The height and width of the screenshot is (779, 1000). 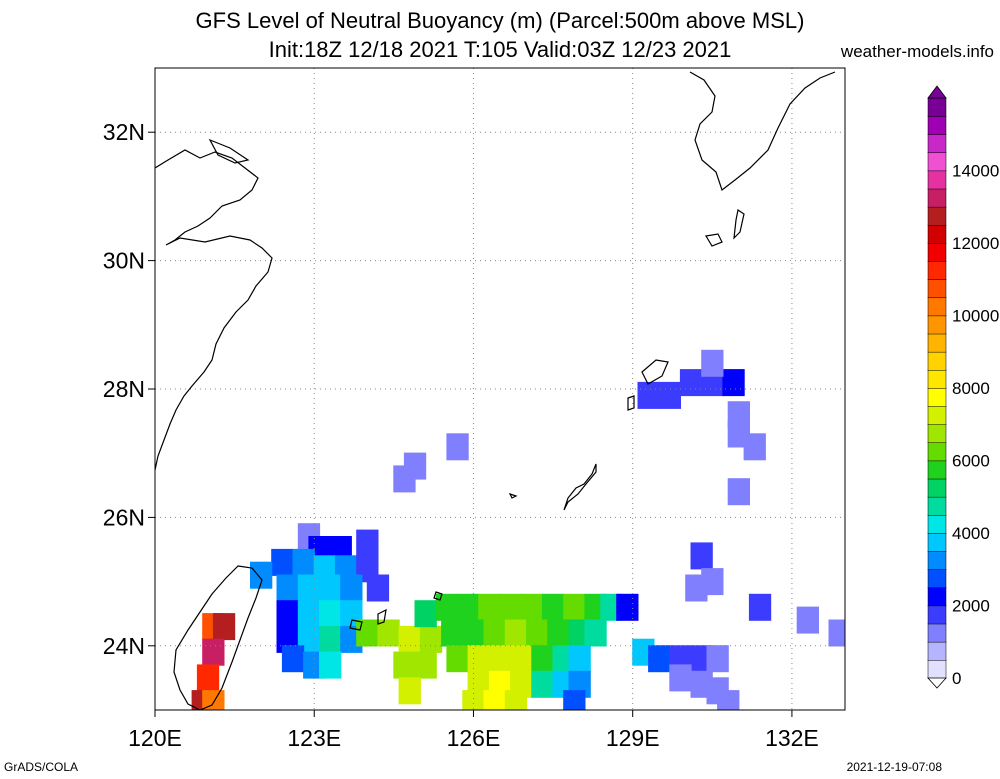 What do you see at coordinates (971, 388) in the screenshot?
I see `colorbar-label: 8000` at bounding box center [971, 388].